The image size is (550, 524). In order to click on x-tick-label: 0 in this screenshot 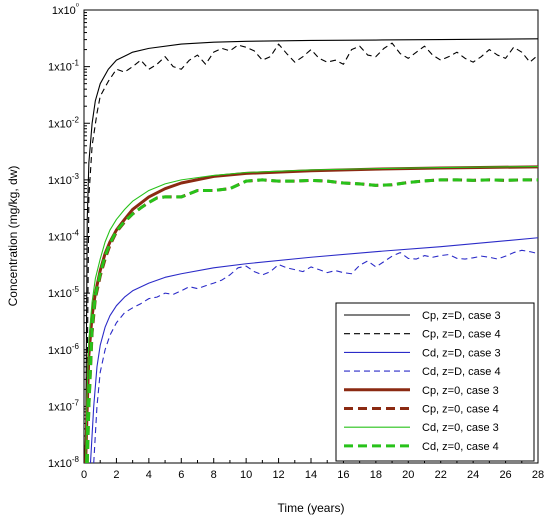, I will do `click(84, 475)`.